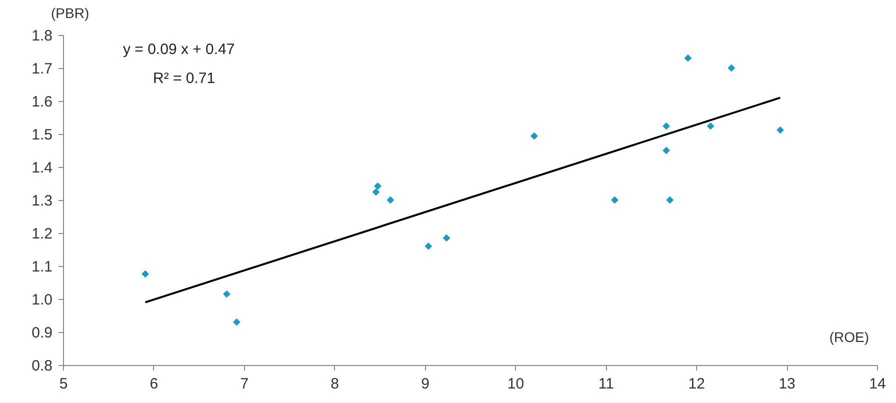  What do you see at coordinates (42, 168) in the screenshot?
I see `y-tick-label: 1.4` at bounding box center [42, 168].